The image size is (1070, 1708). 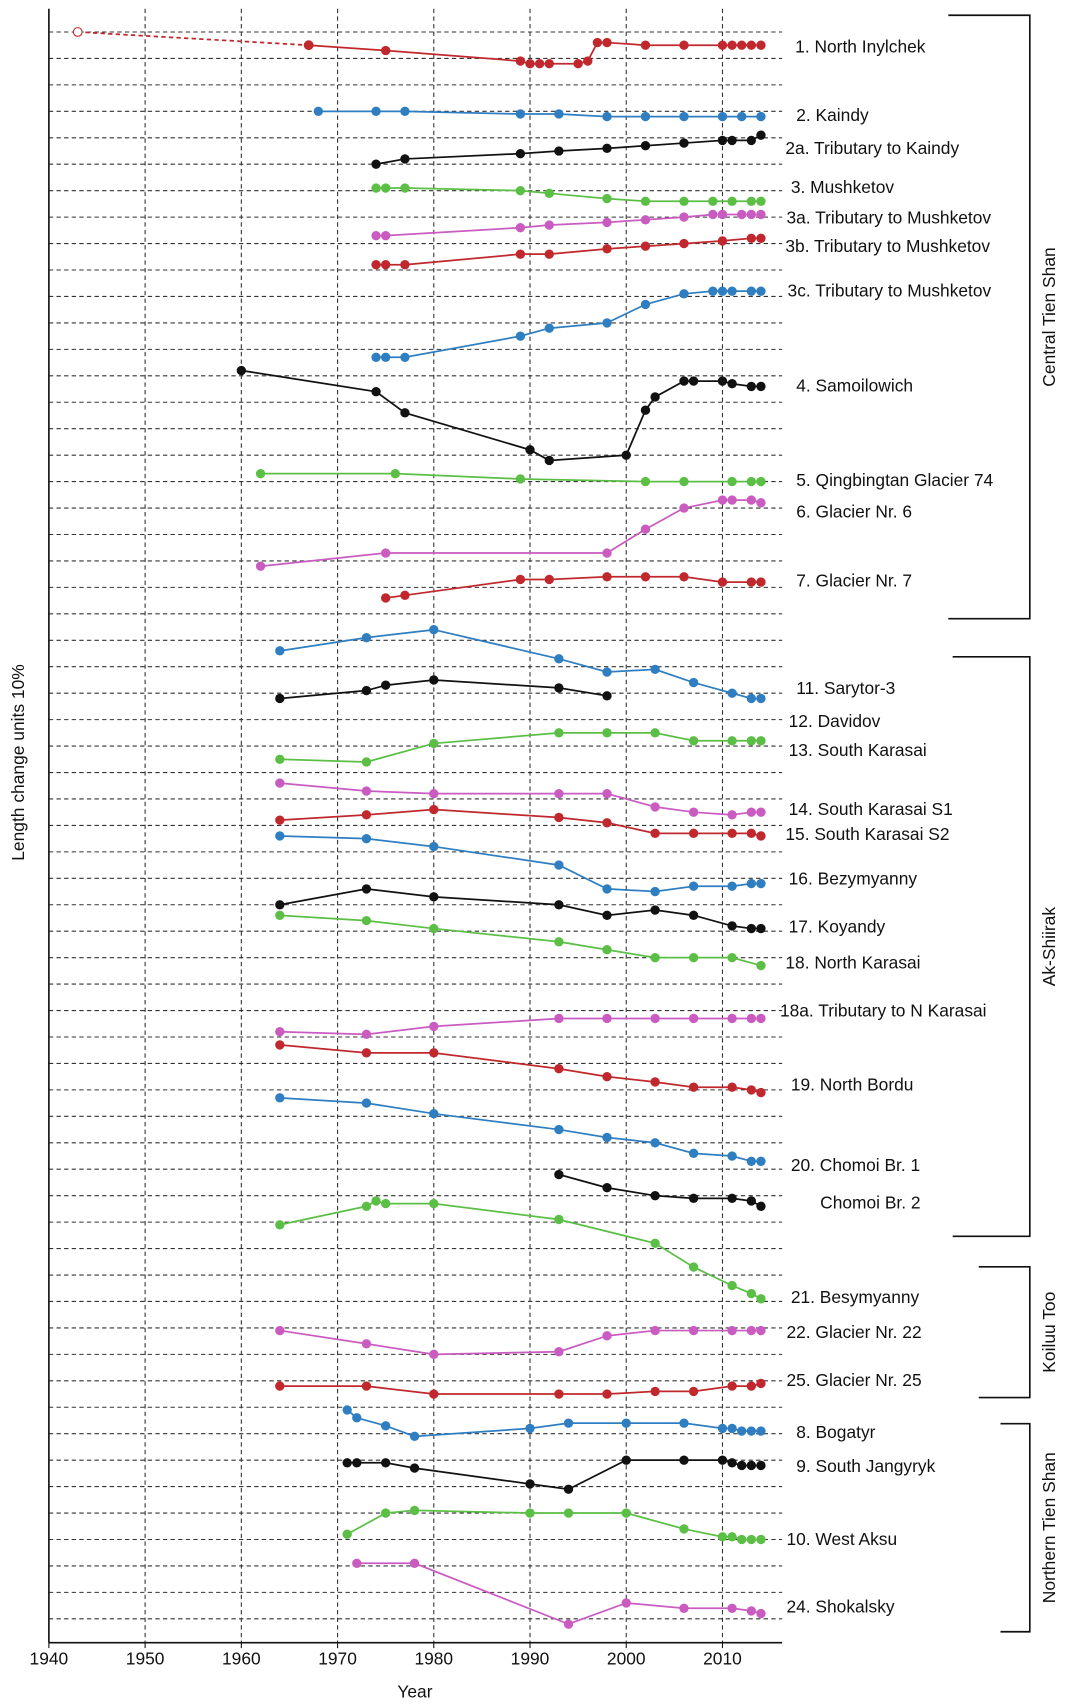 I want to click on series-label: 2a. Tributary to Kaindy, so click(x=872, y=148).